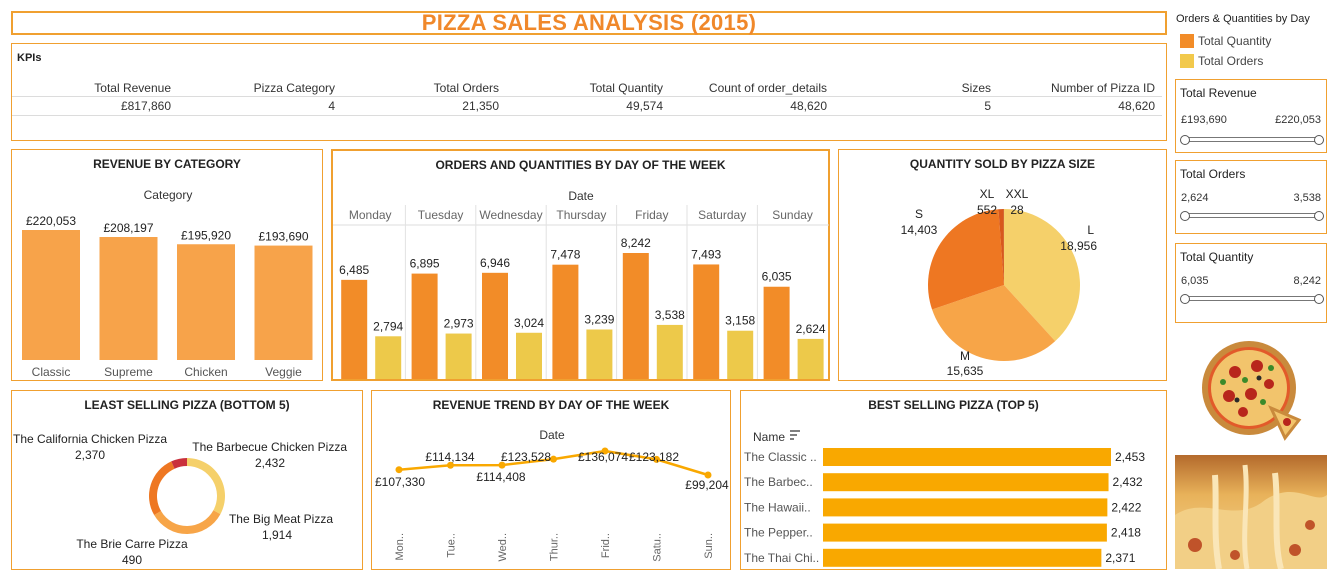 The width and height of the screenshot is (1337, 581). What do you see at coordinates (51, 372) in the screenshot?
I see `category-tick-label: Classic` at bounding box center [51, 372].